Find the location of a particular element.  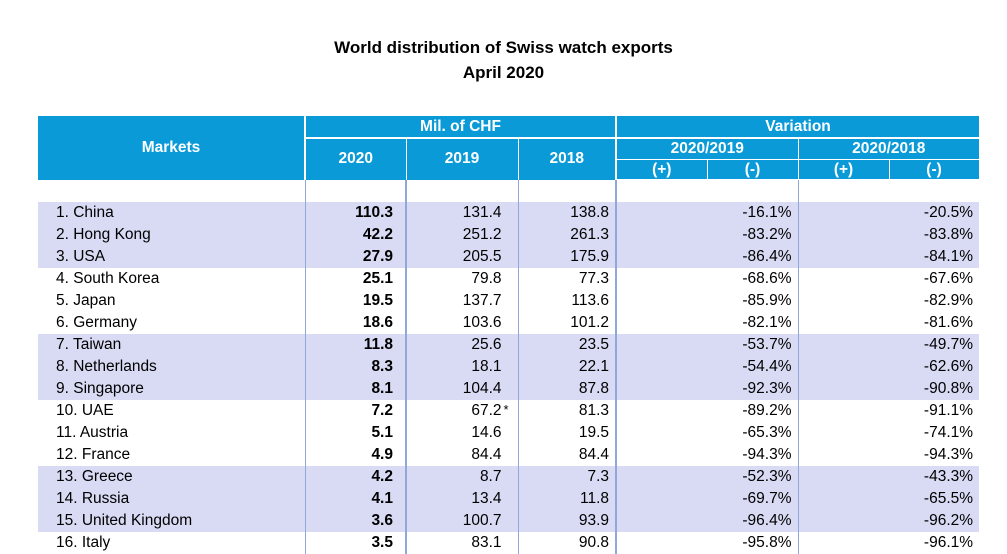

variation-2020-2018-value: -81.6% is located at coordinates (948, 322).